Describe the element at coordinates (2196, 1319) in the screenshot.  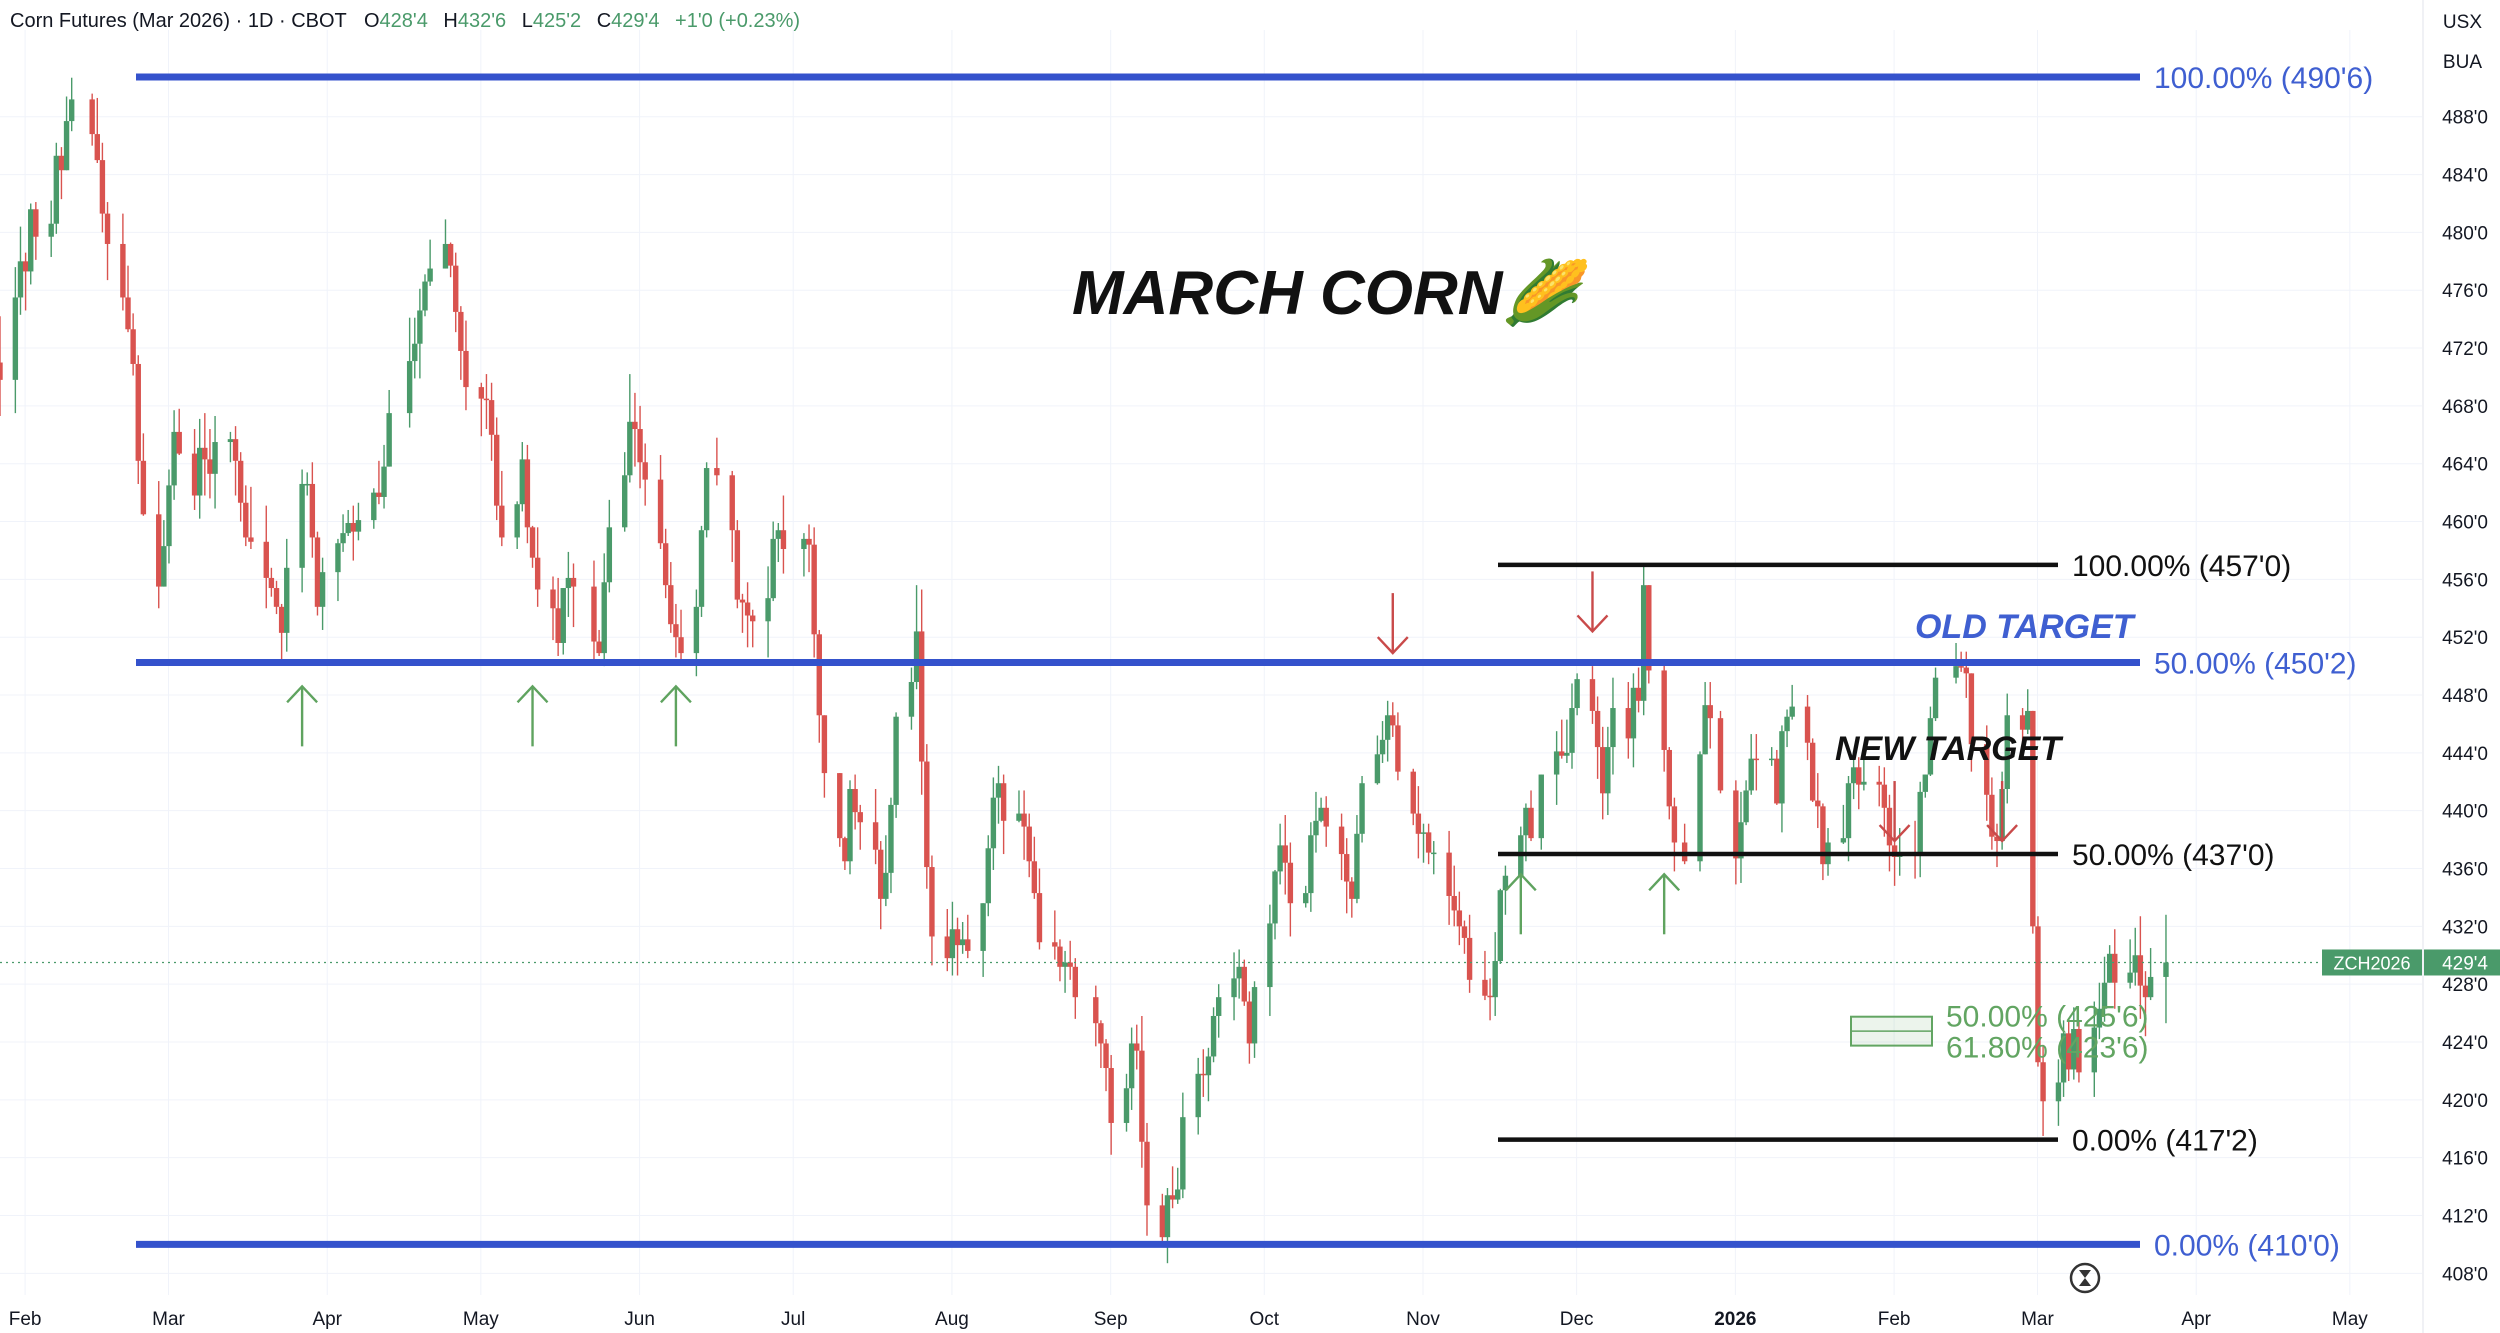
I see `time-tick-label: Apr` at that location.